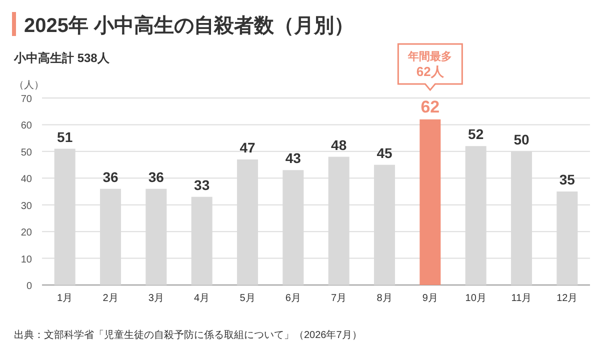  Describe the element at coordinates (339, 144) in the screenshot. I see `data-label: 48` at that location.